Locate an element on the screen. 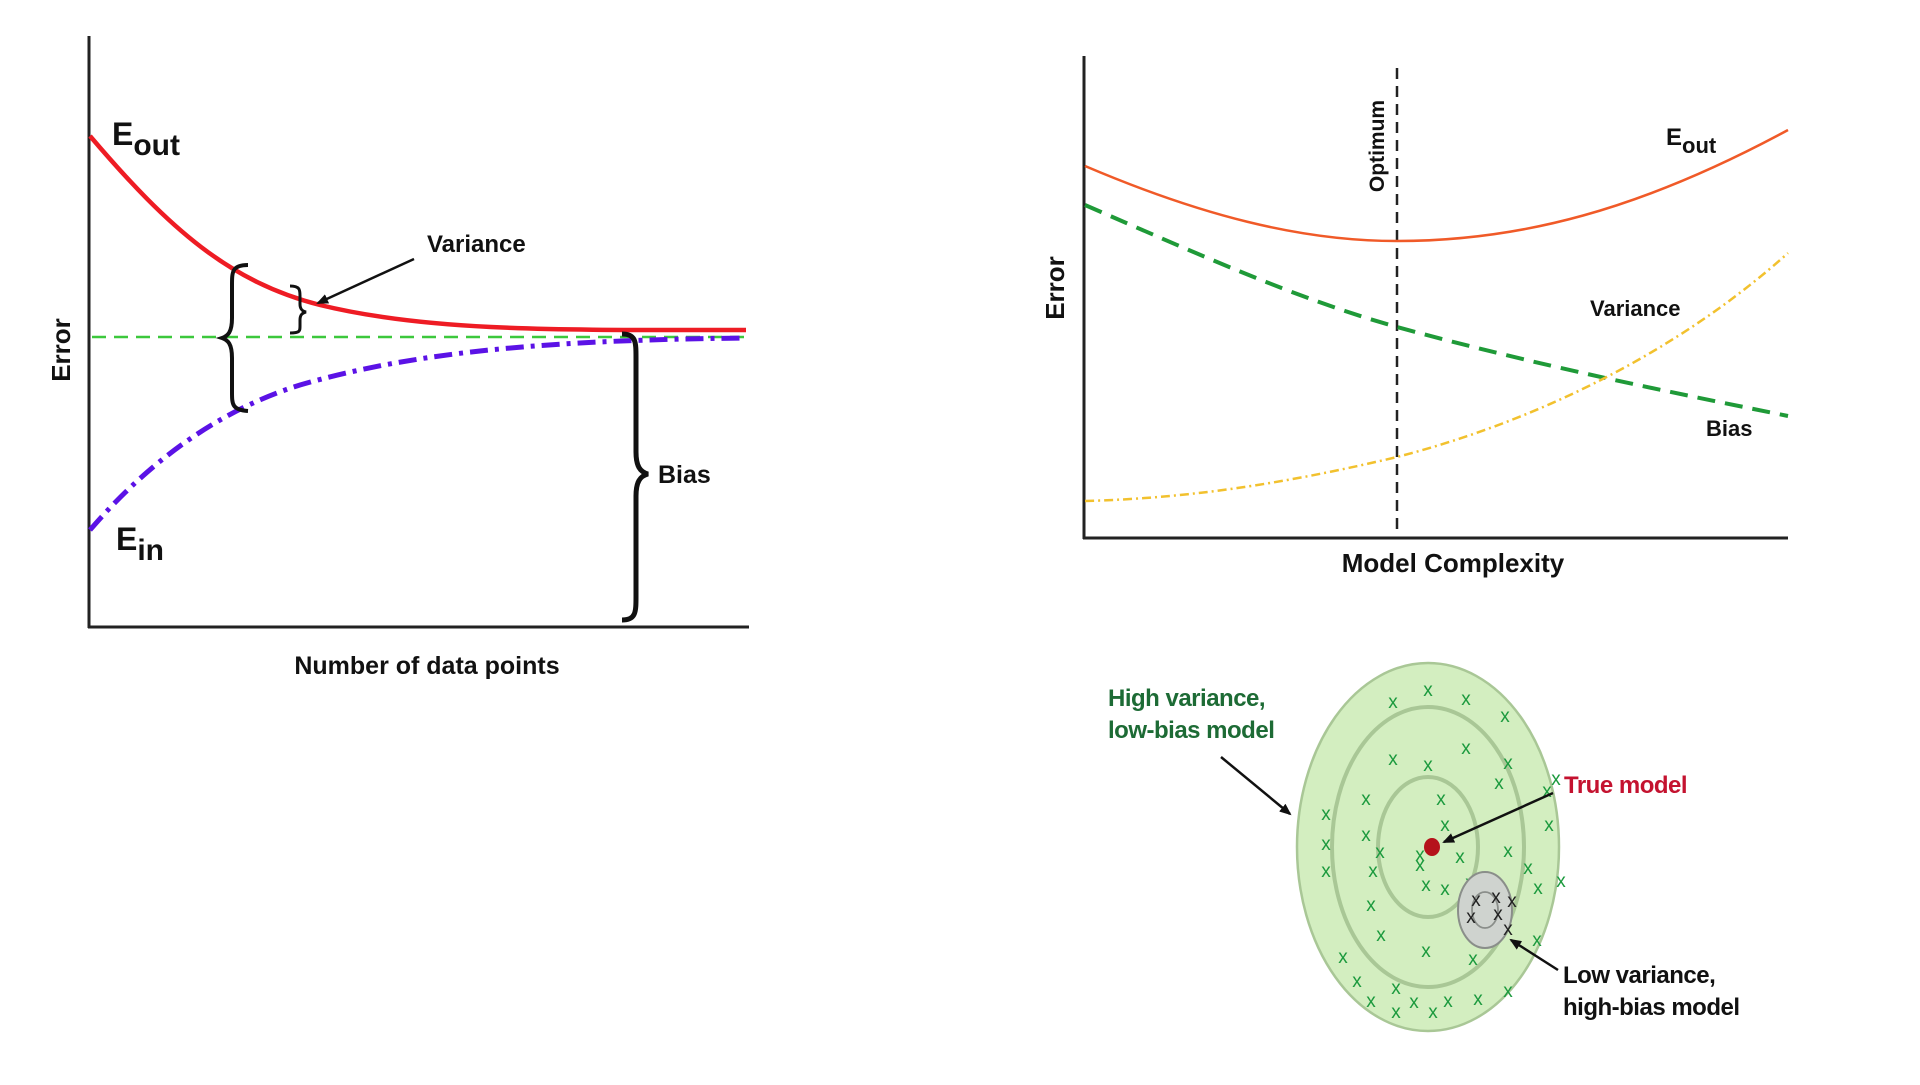 Image resolution: width=1920 pixels, height=1085 pixels. lc-variance-label: Variance is located at coordinates (476, 244).